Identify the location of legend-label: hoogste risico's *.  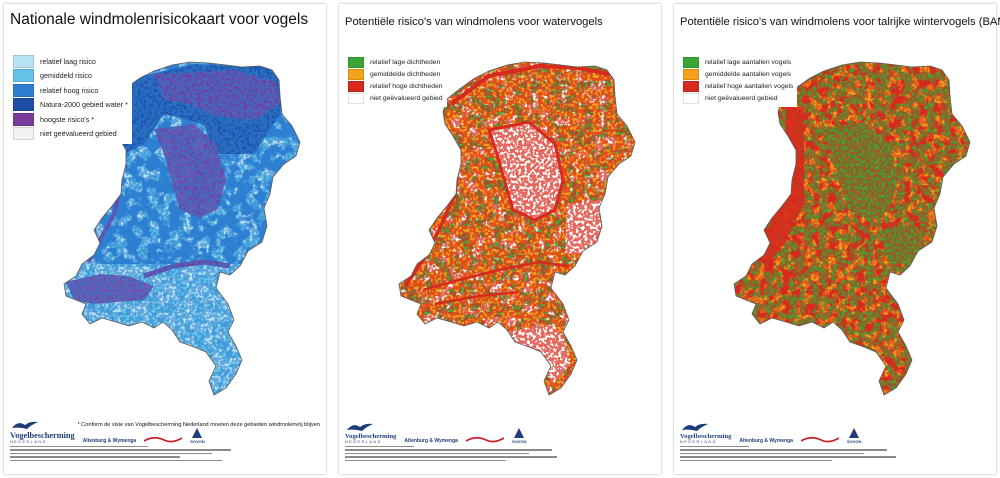
(67, 119).